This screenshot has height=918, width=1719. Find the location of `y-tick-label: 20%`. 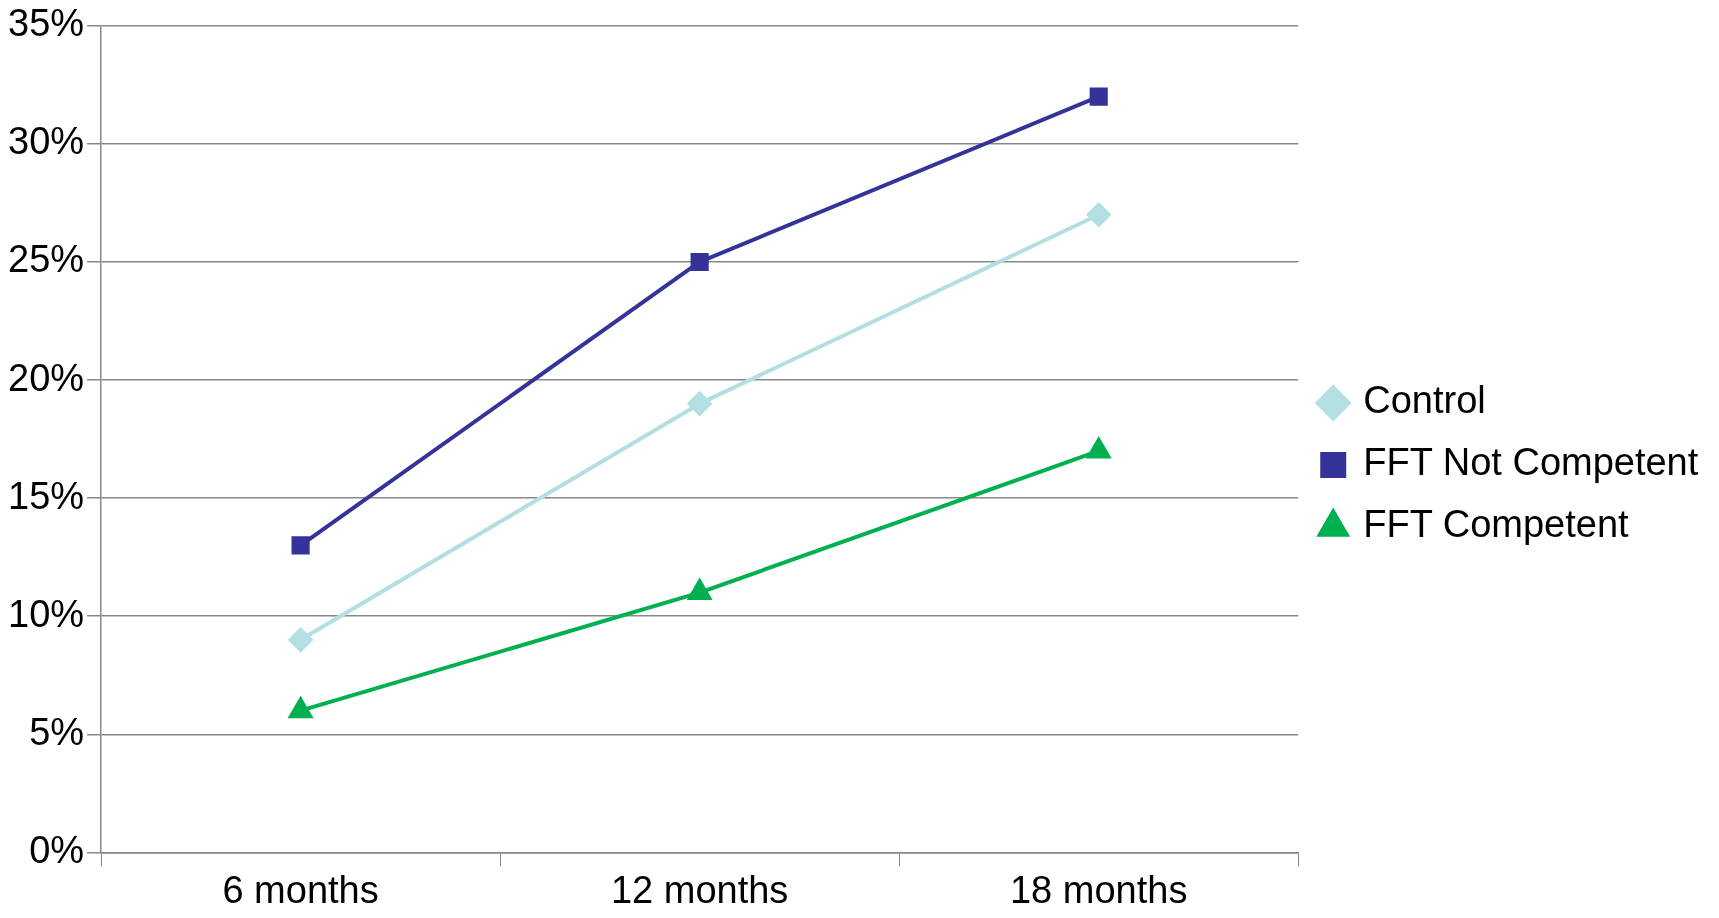

y-tick-label: 20% is located at coordinates (46, 377).